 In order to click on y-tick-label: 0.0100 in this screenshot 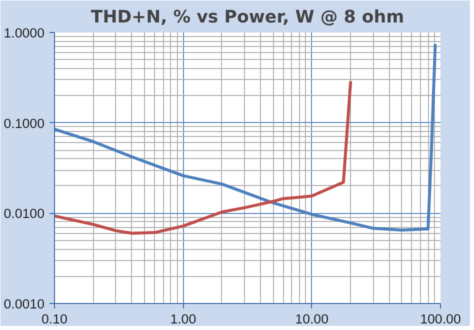, I will do `click(24, 214)`.